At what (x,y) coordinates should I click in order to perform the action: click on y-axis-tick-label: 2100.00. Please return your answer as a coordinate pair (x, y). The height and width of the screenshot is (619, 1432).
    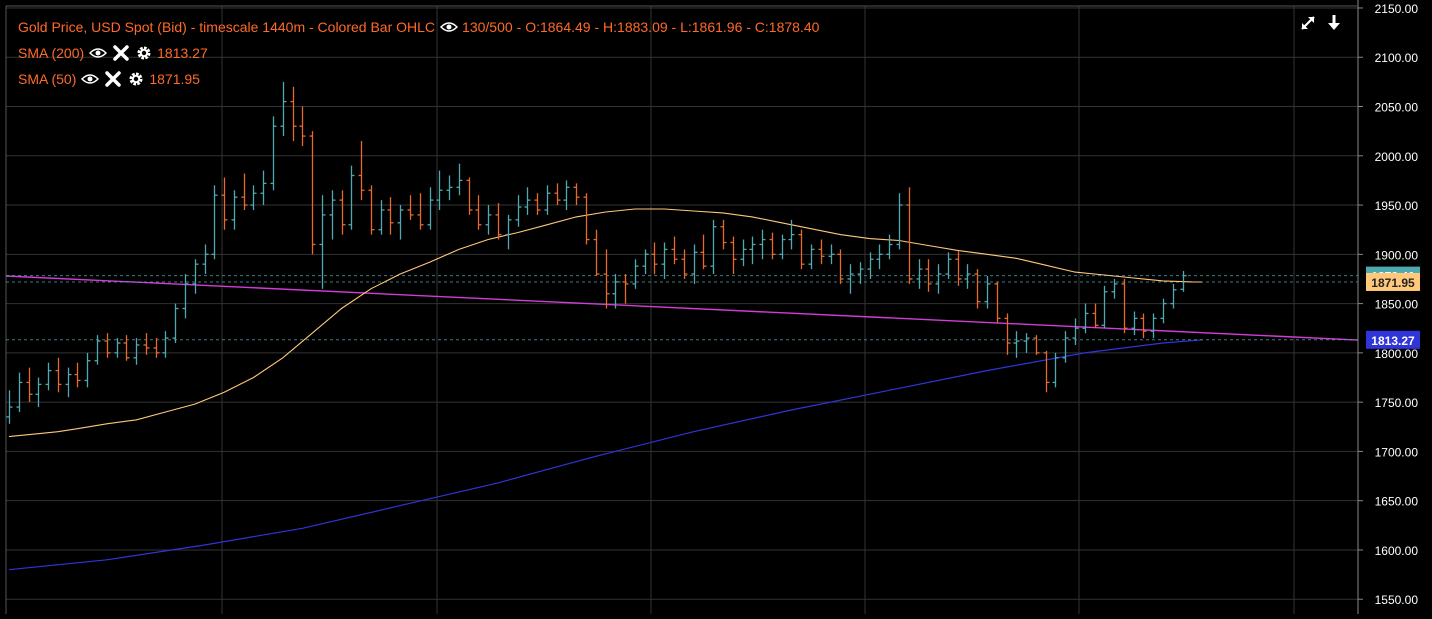
    Looking at the image, I should click on (1397, 58).